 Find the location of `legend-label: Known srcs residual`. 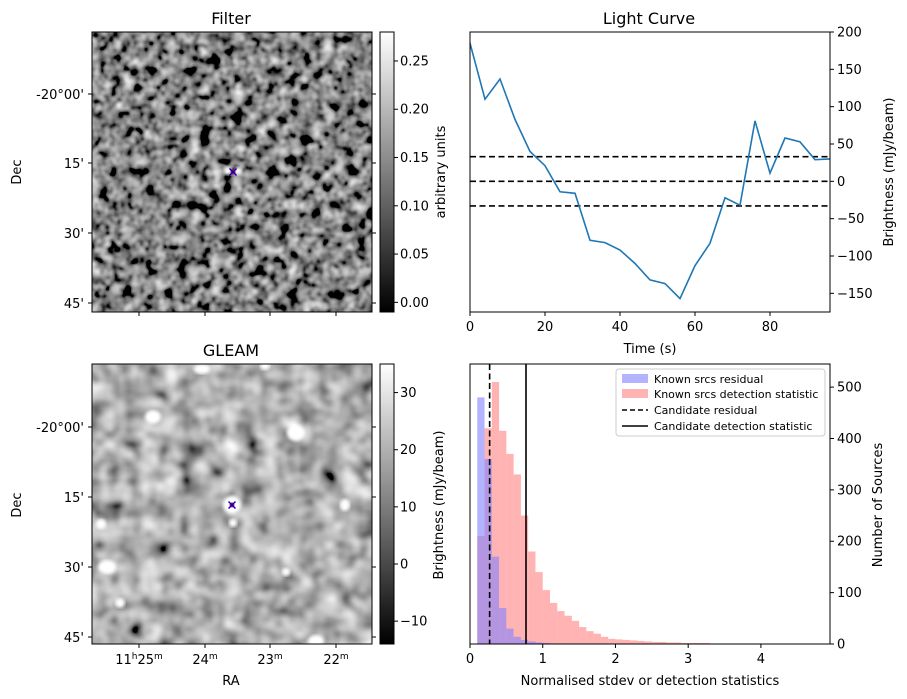

legend-label: Known srcs residual is located at coordinates (708, 379).